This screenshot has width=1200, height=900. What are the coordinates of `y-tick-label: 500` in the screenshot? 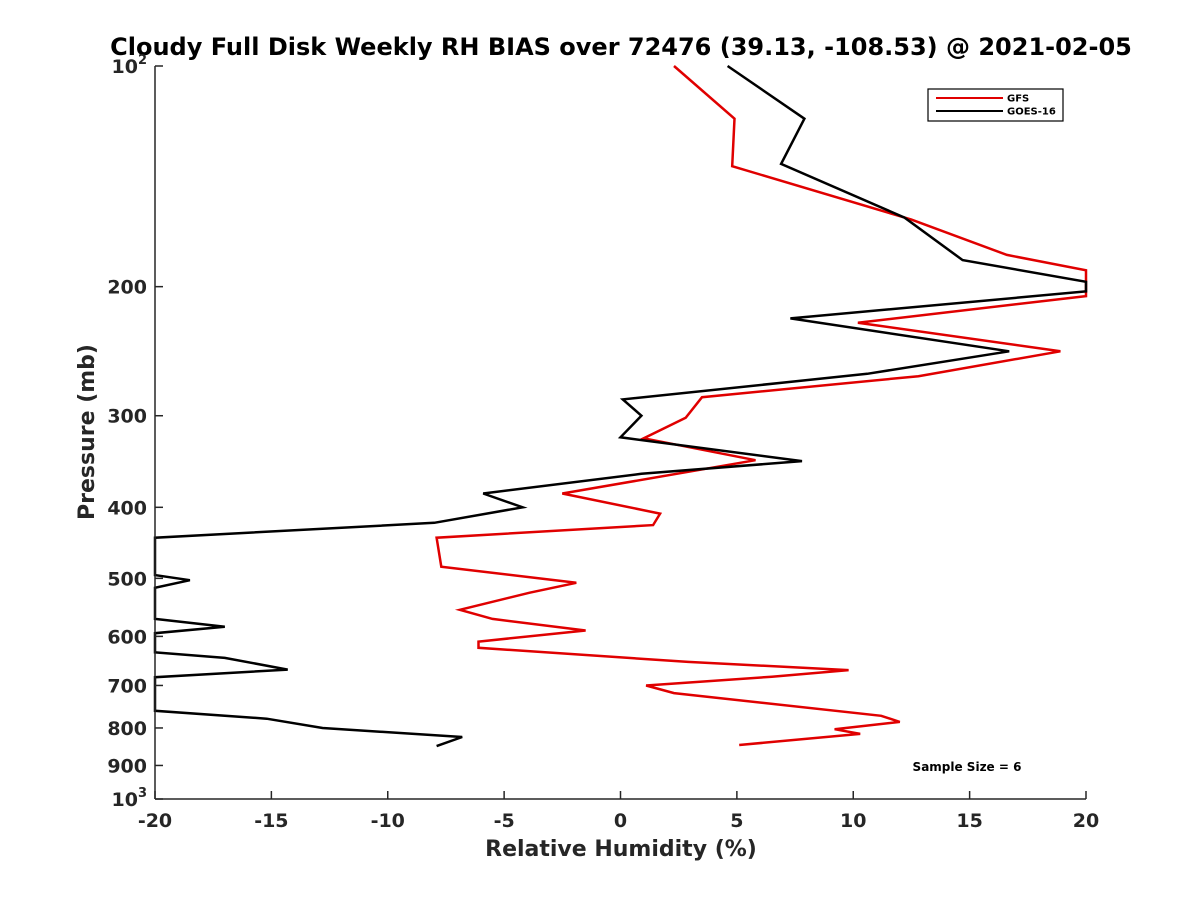 It's located at (127, 579).